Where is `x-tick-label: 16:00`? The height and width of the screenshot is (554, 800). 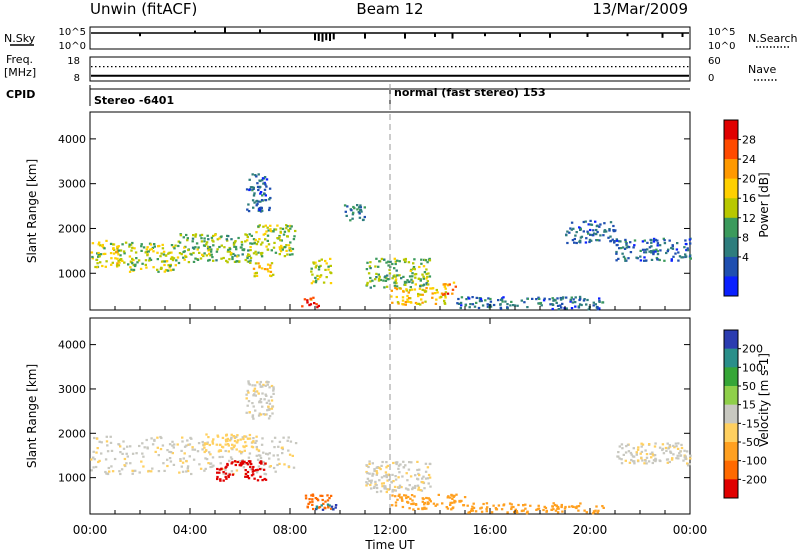
x-tick-label: 16:00 is located at coordinates (490, 530).